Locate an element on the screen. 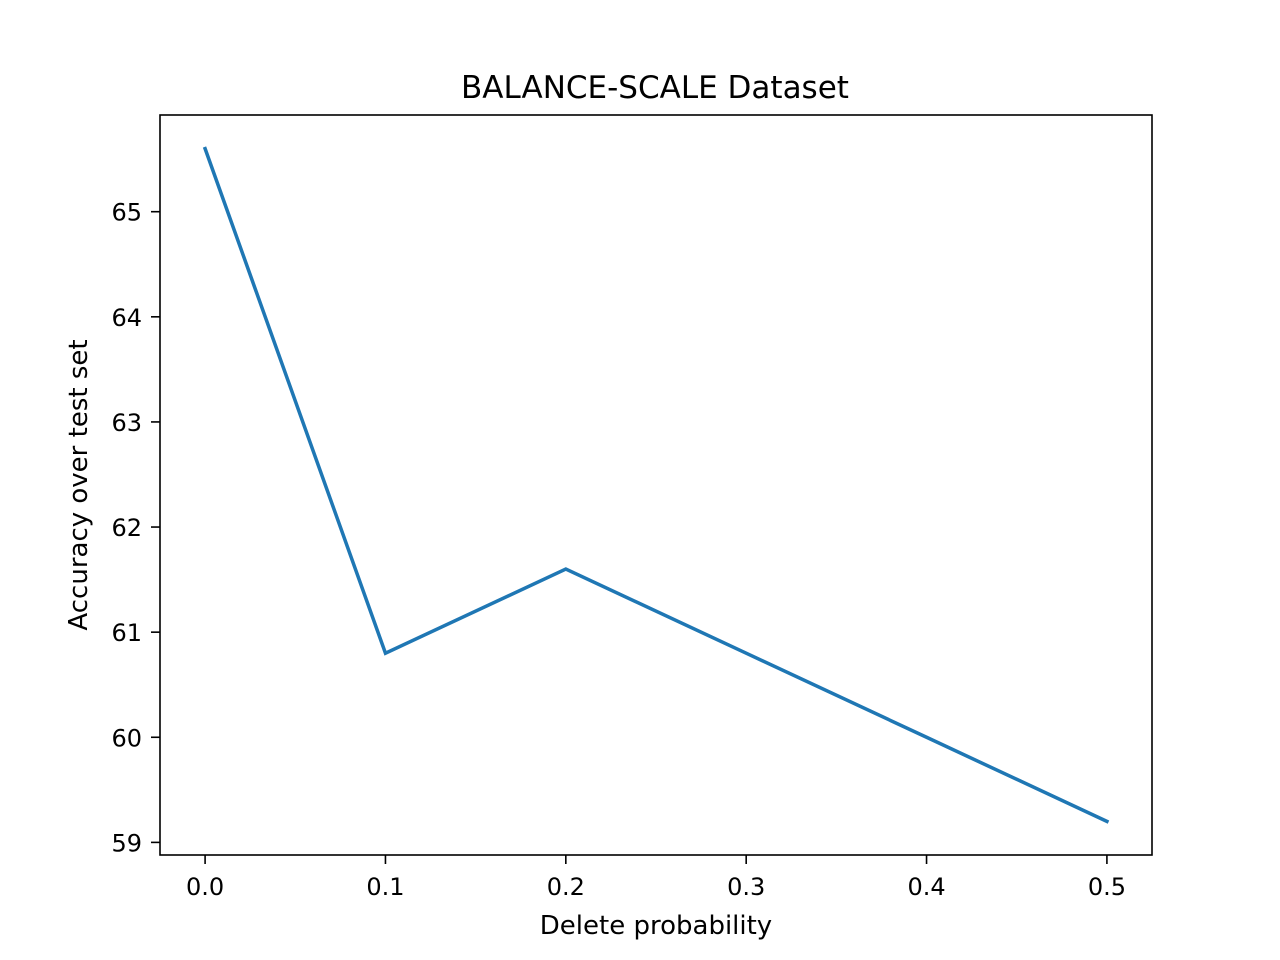 Image resolution: width=1280 pixels, height=960 pixels. y-tick-label: 59 is located at coordinates (126, 843).